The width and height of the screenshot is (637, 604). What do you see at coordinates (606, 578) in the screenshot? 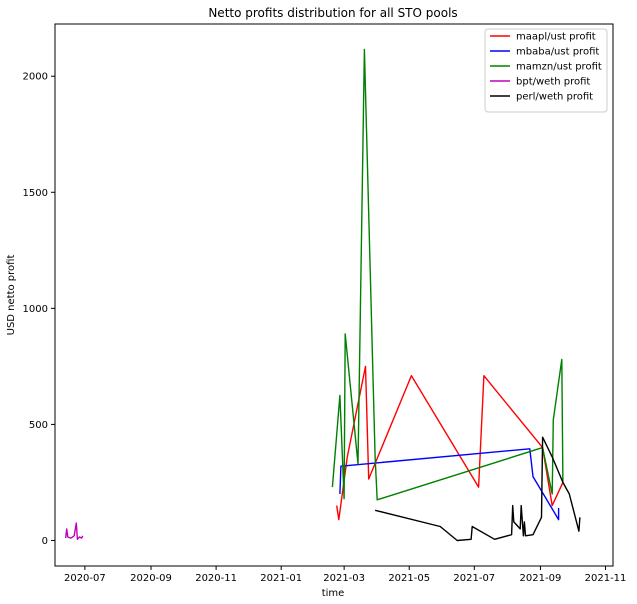
I see `x-tick-label: 2021-11` at bounding box center [606, 578].